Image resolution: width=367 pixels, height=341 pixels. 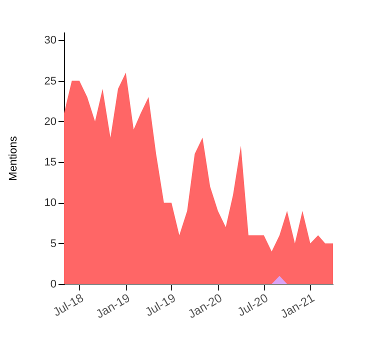 I want to click on y-tick-label: 0, so click(x=53, y=284).